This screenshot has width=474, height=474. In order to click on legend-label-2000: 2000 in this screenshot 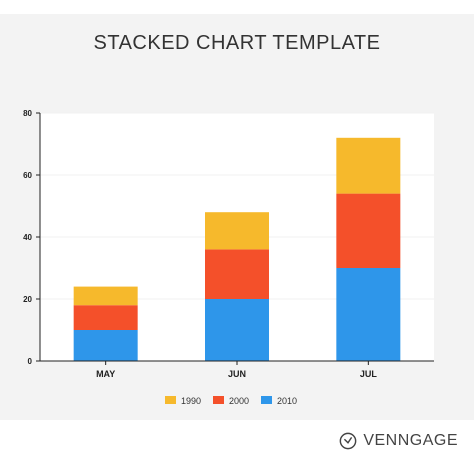, I will do `click(239, 401)`.